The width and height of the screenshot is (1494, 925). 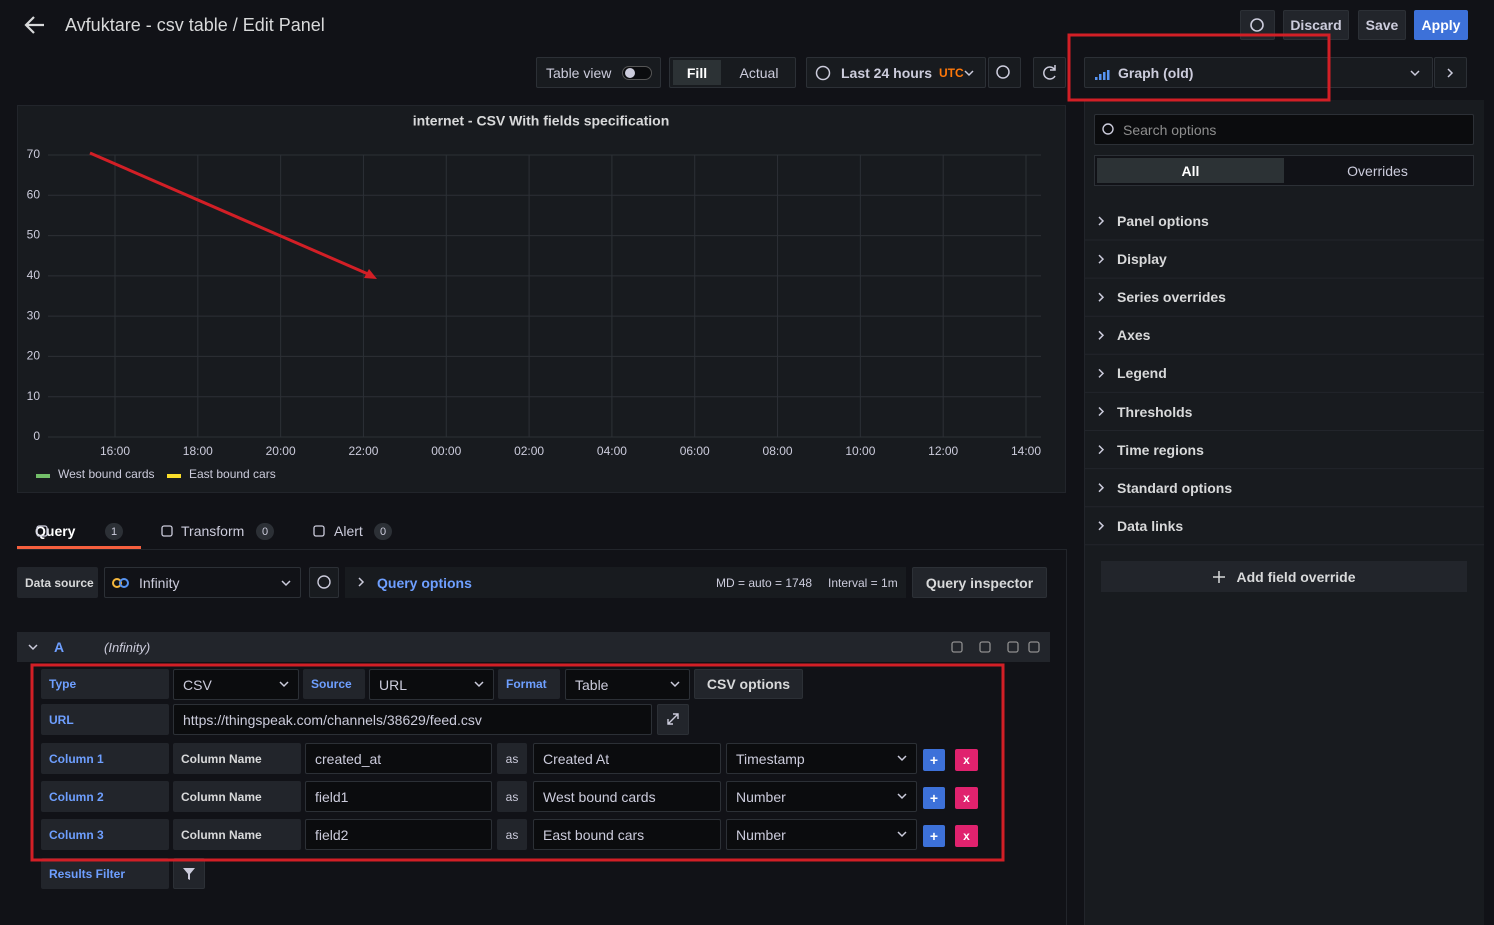 What do you see at coordinates (202, 582) in the screenshot?
I see `datasource-picker: Infinity` at bounding box center [202, 582].